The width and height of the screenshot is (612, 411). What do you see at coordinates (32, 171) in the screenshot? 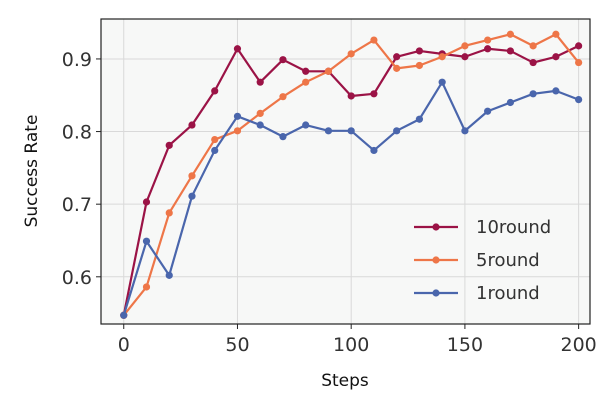
I see `y-axis-label: Success Rate` at bounding box center [32, 171].